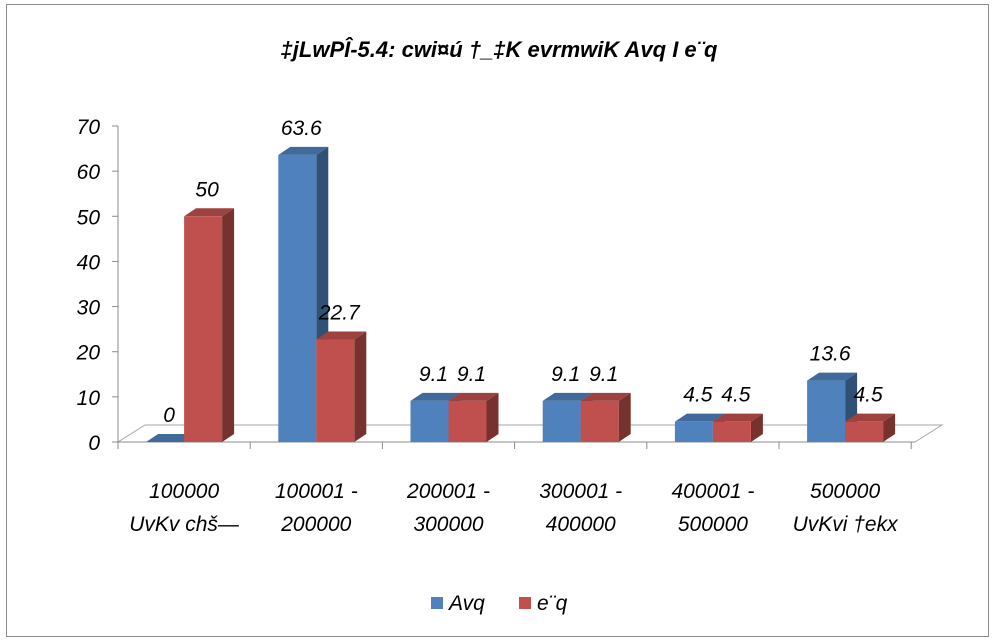 This screenshot has height=643, width=997. Describe the element at coordinates (448, 491) in the screenshot. I see `x-tick-label: 200001 -` at that location.